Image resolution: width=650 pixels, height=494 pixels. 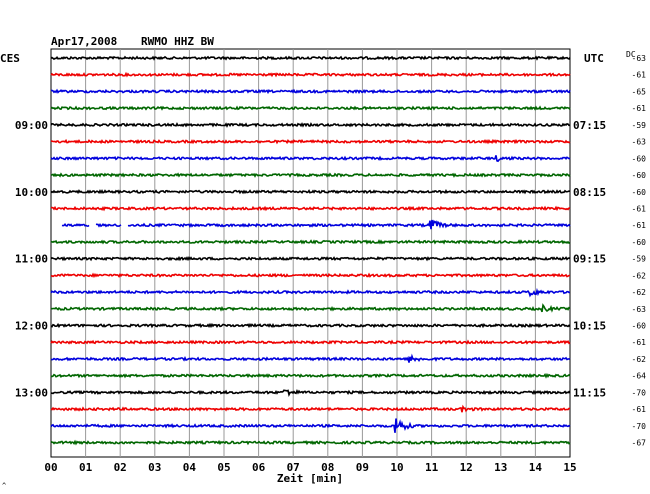 What do you see at coordinates (310, 467) in the screenshot?
I see `x-tick-labels: 00 01 02 03 04 05 06 07 08 09 10 11 12 13 14 15` at bounding box center [310, 467].